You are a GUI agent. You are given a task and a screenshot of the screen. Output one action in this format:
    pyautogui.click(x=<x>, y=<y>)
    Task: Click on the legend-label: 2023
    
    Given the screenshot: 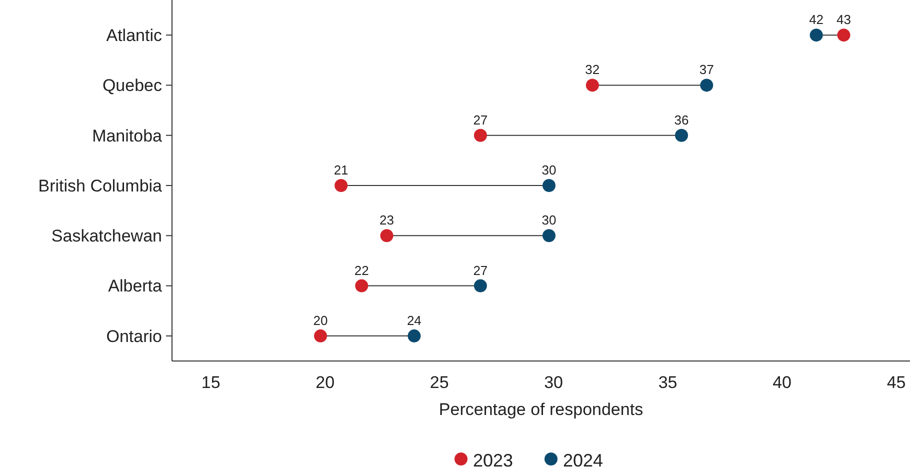 What is the action you would take?
    pyautogui.click(x=493, y=460)
    